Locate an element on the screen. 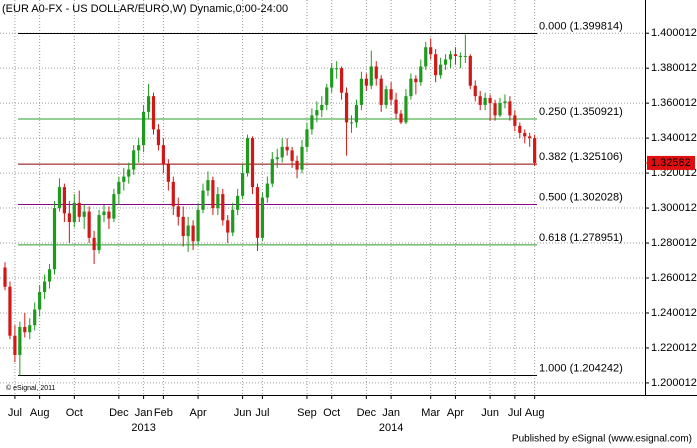 The height and width of the screenshot is (448, 697). x-year-label: 2013 is located at coordinates (143, 428).